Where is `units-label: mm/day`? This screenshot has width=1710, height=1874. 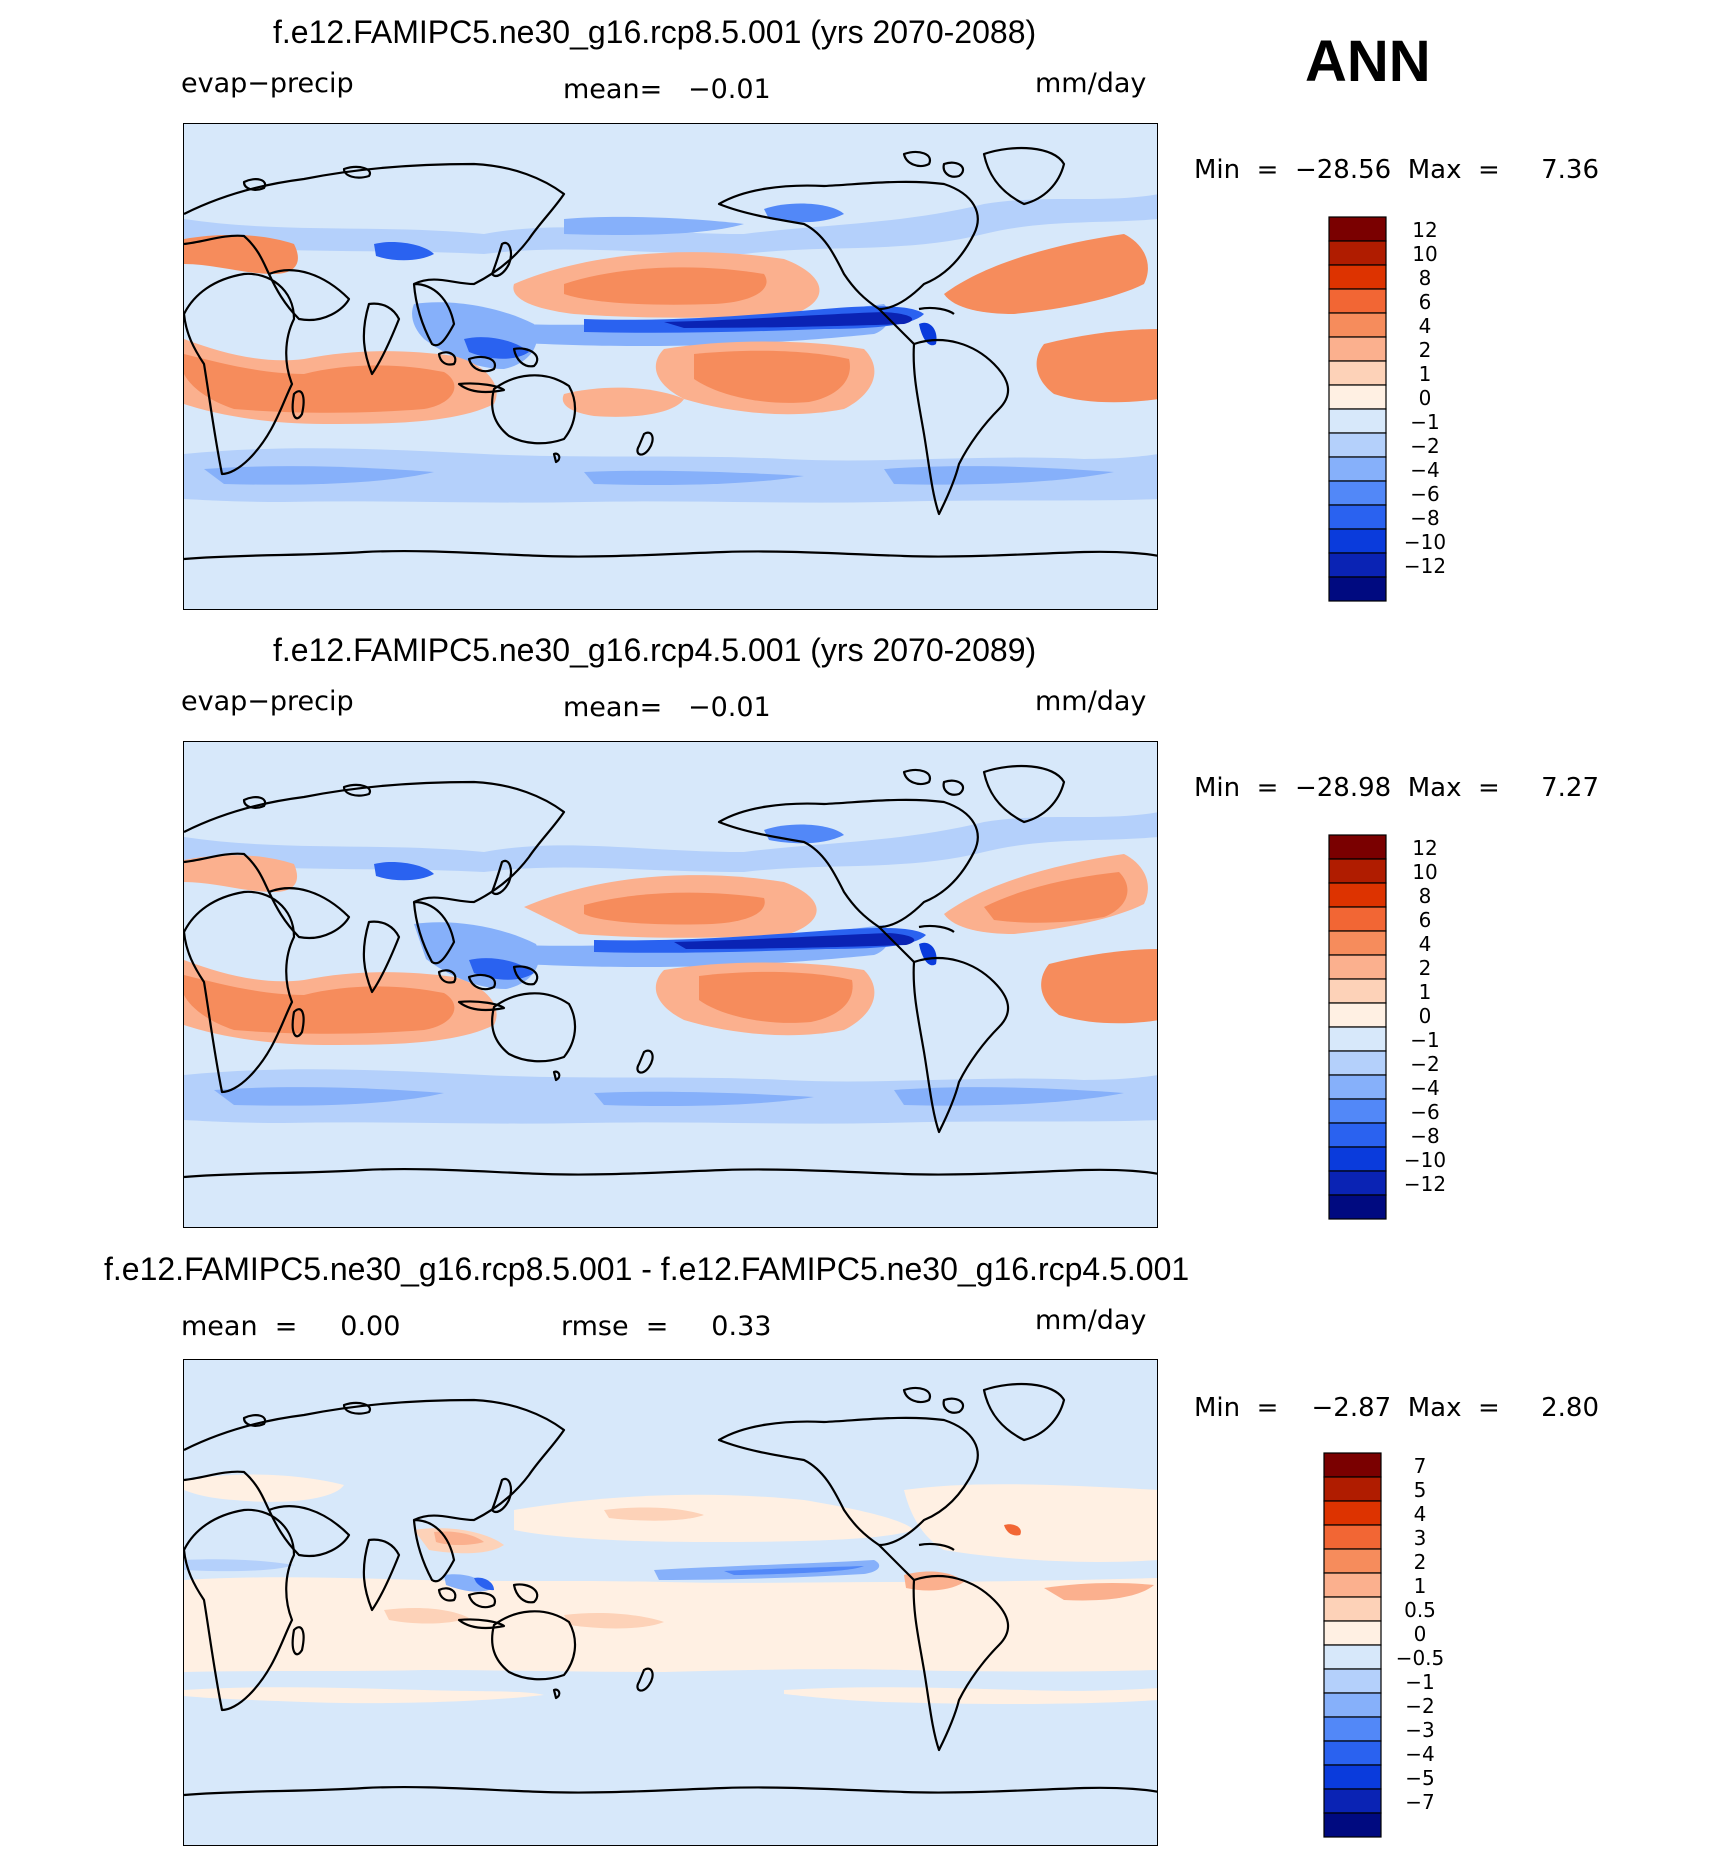
units-label: mm/day is located at coordinates (1091, 1320).